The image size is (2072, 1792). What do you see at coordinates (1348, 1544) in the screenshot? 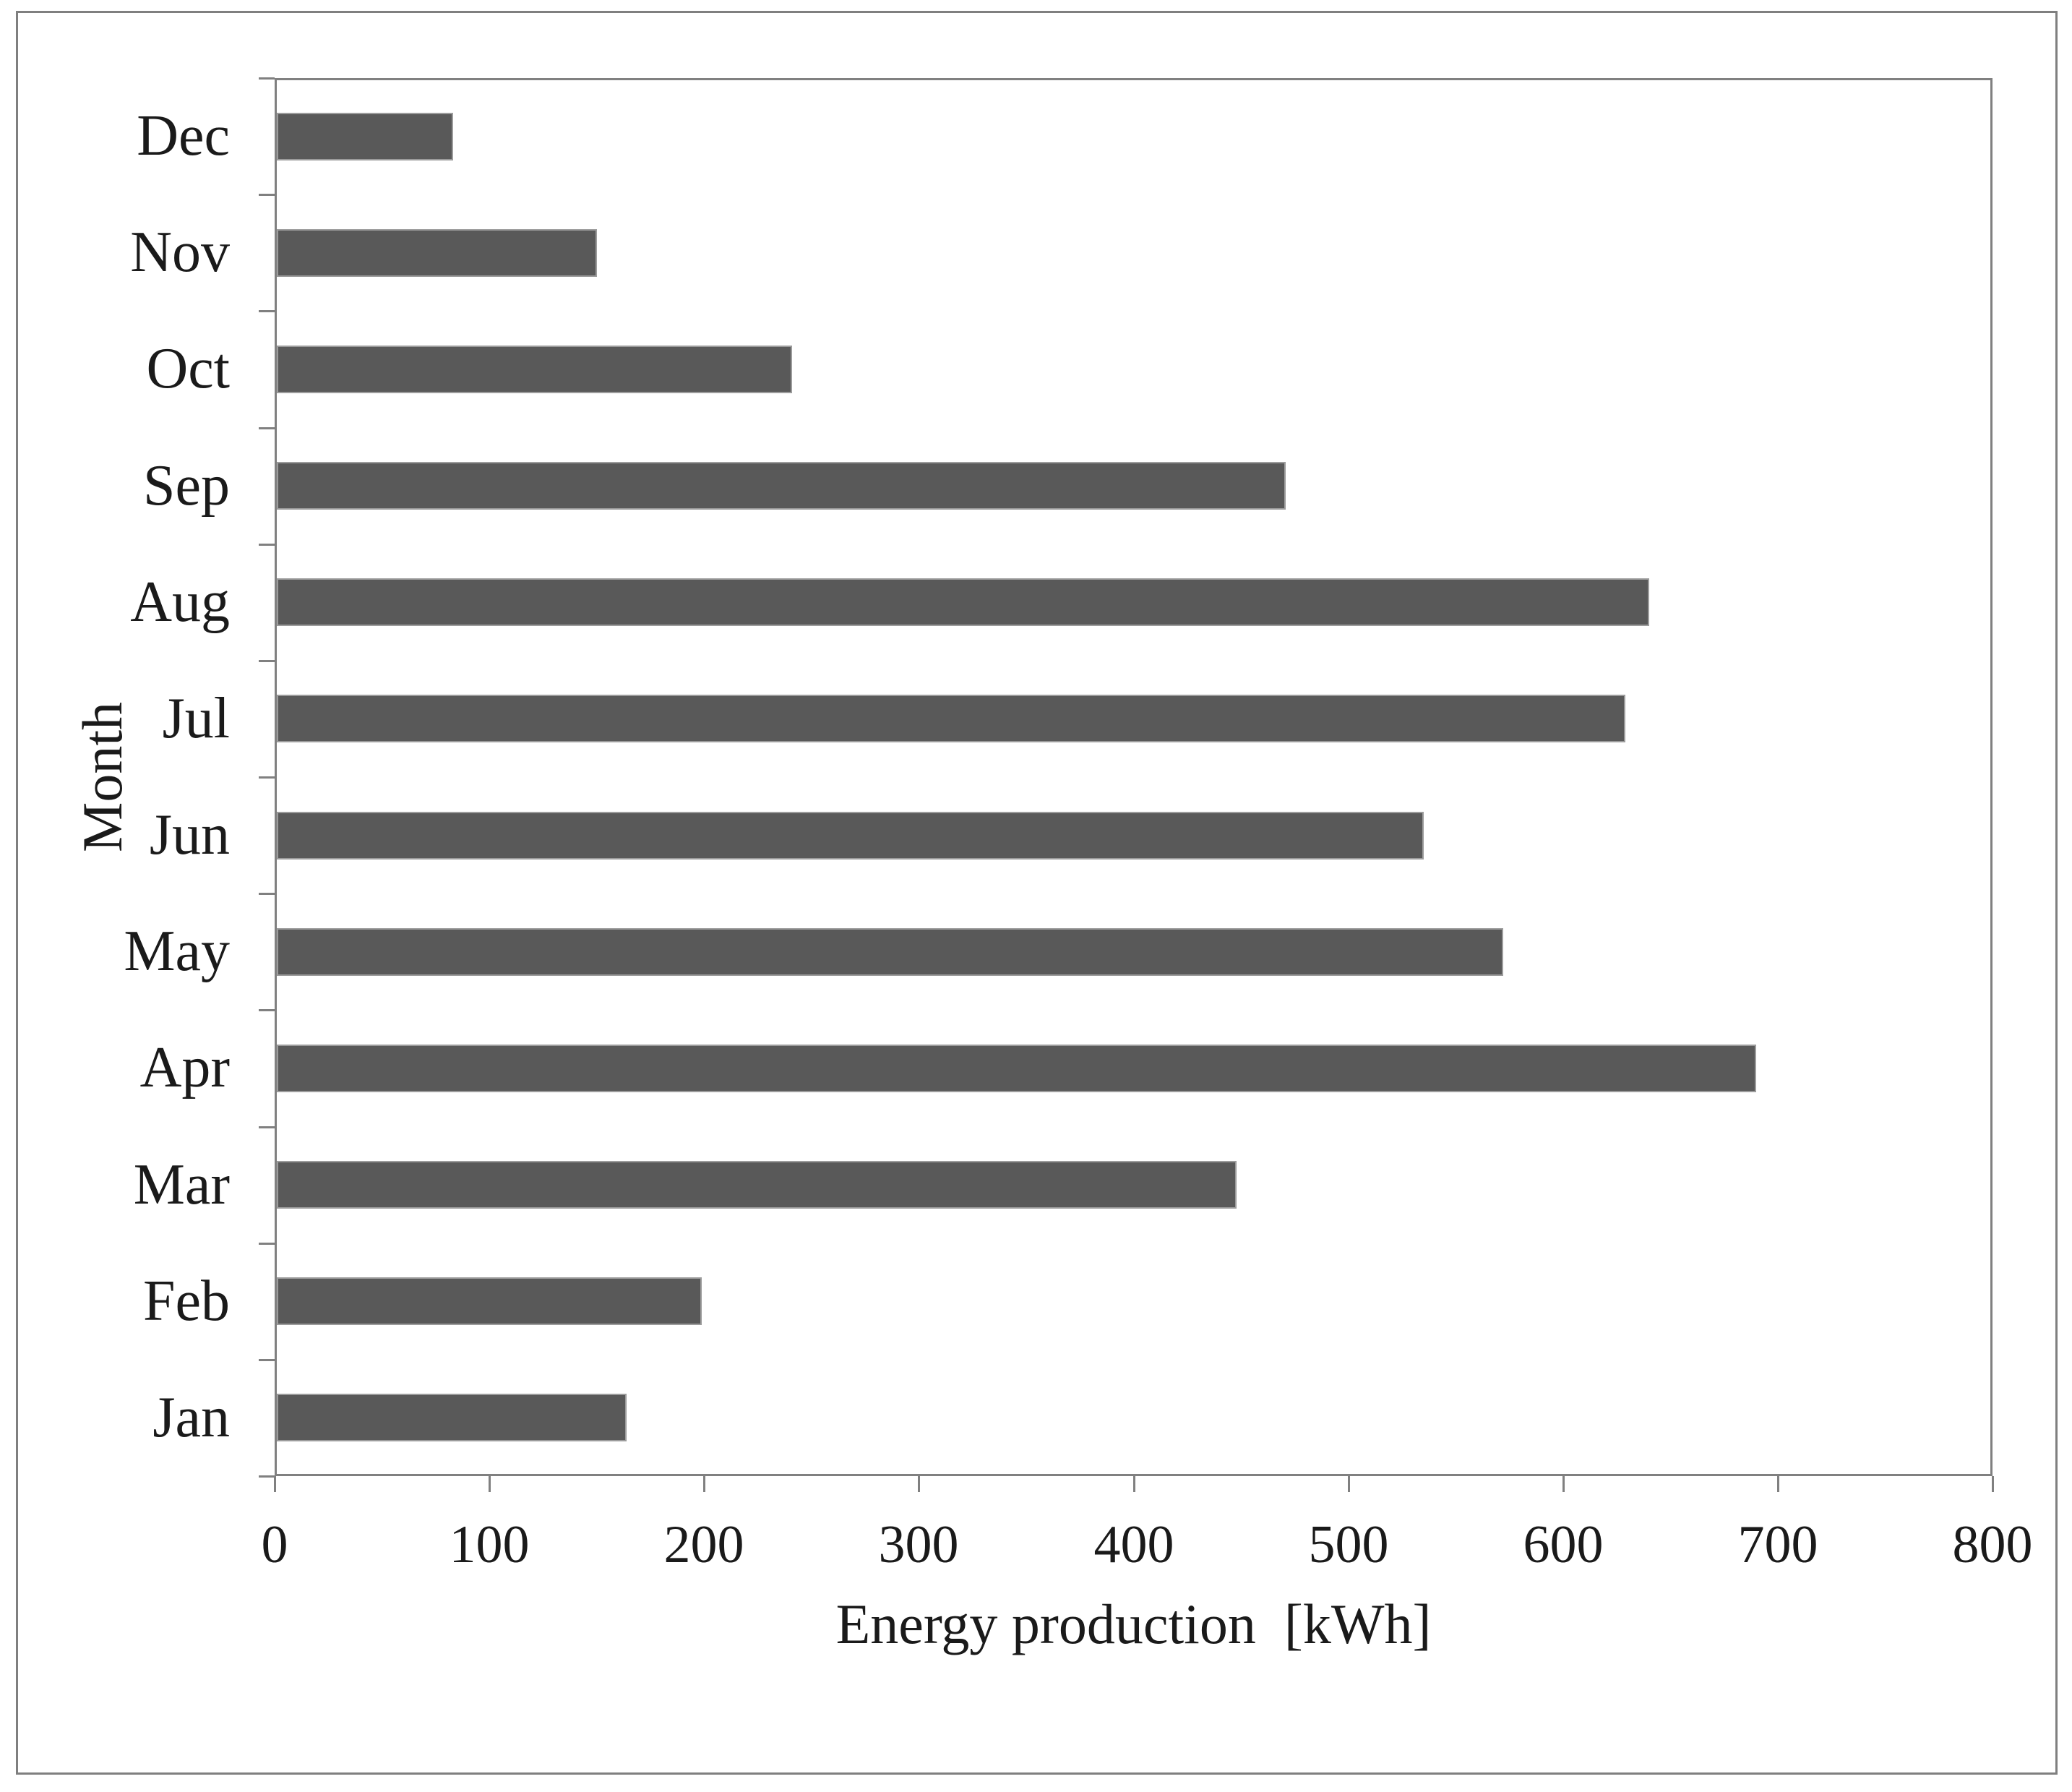
I see `x-tick-label-500: 500` at bounding box center [1348, 1544].